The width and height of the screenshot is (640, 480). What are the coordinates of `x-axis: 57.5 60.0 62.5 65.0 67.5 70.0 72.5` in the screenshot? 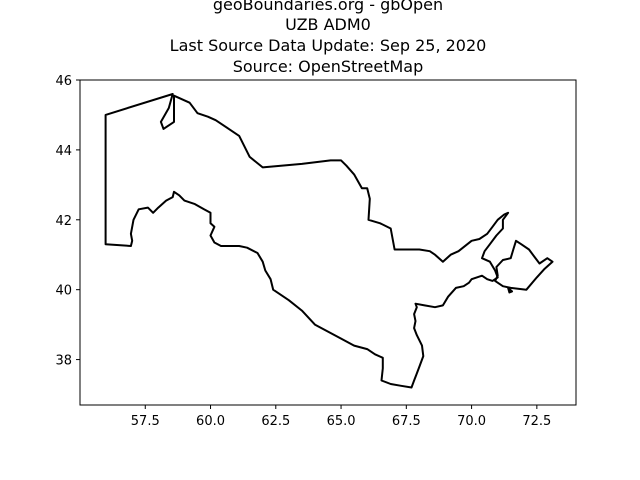 It's located at (341, 417).